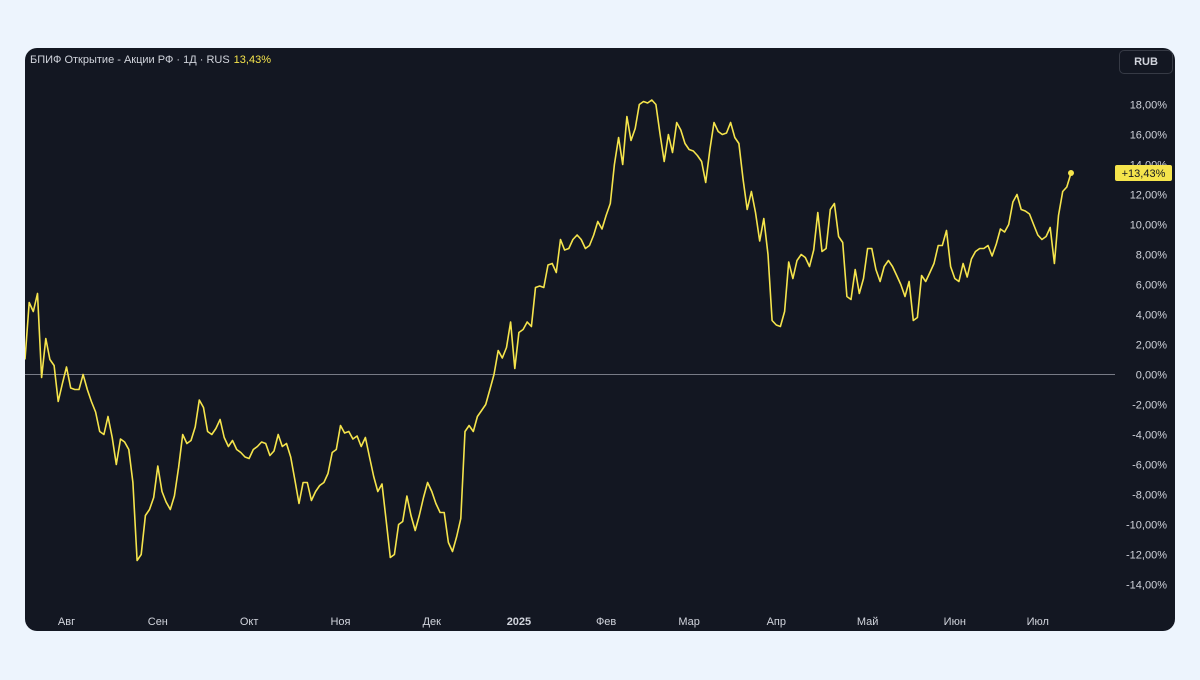 The image size is (1200, 680). Describe the element at coordinates (519, 622) in the screenshot. I see `x-tick-label: 2025` at that location.